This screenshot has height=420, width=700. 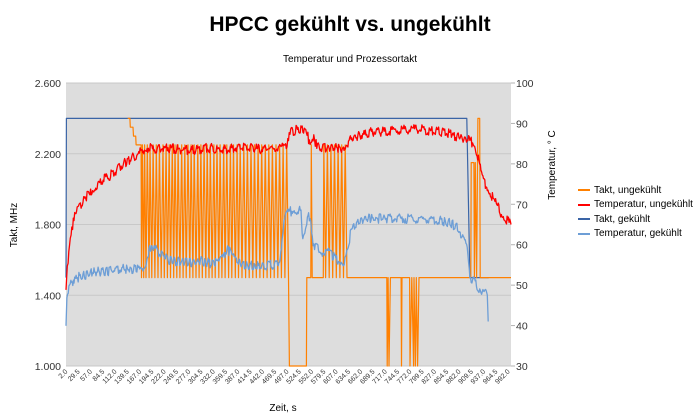 What do you see at coordinates (525, 84) in the screenshot?
I see `svg-text: 100` at bounding box center [525, 84].